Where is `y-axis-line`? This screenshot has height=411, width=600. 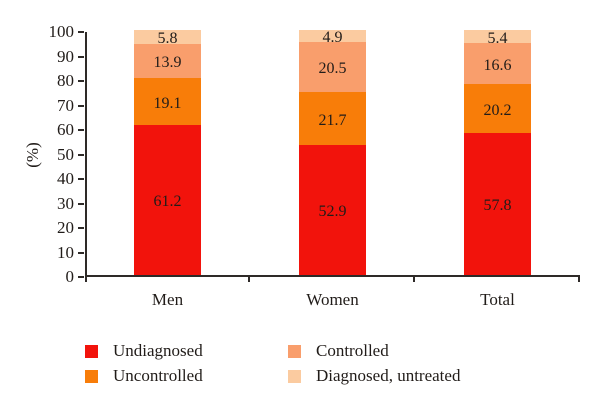
y-axis-line is located at coordinates (86, 157).